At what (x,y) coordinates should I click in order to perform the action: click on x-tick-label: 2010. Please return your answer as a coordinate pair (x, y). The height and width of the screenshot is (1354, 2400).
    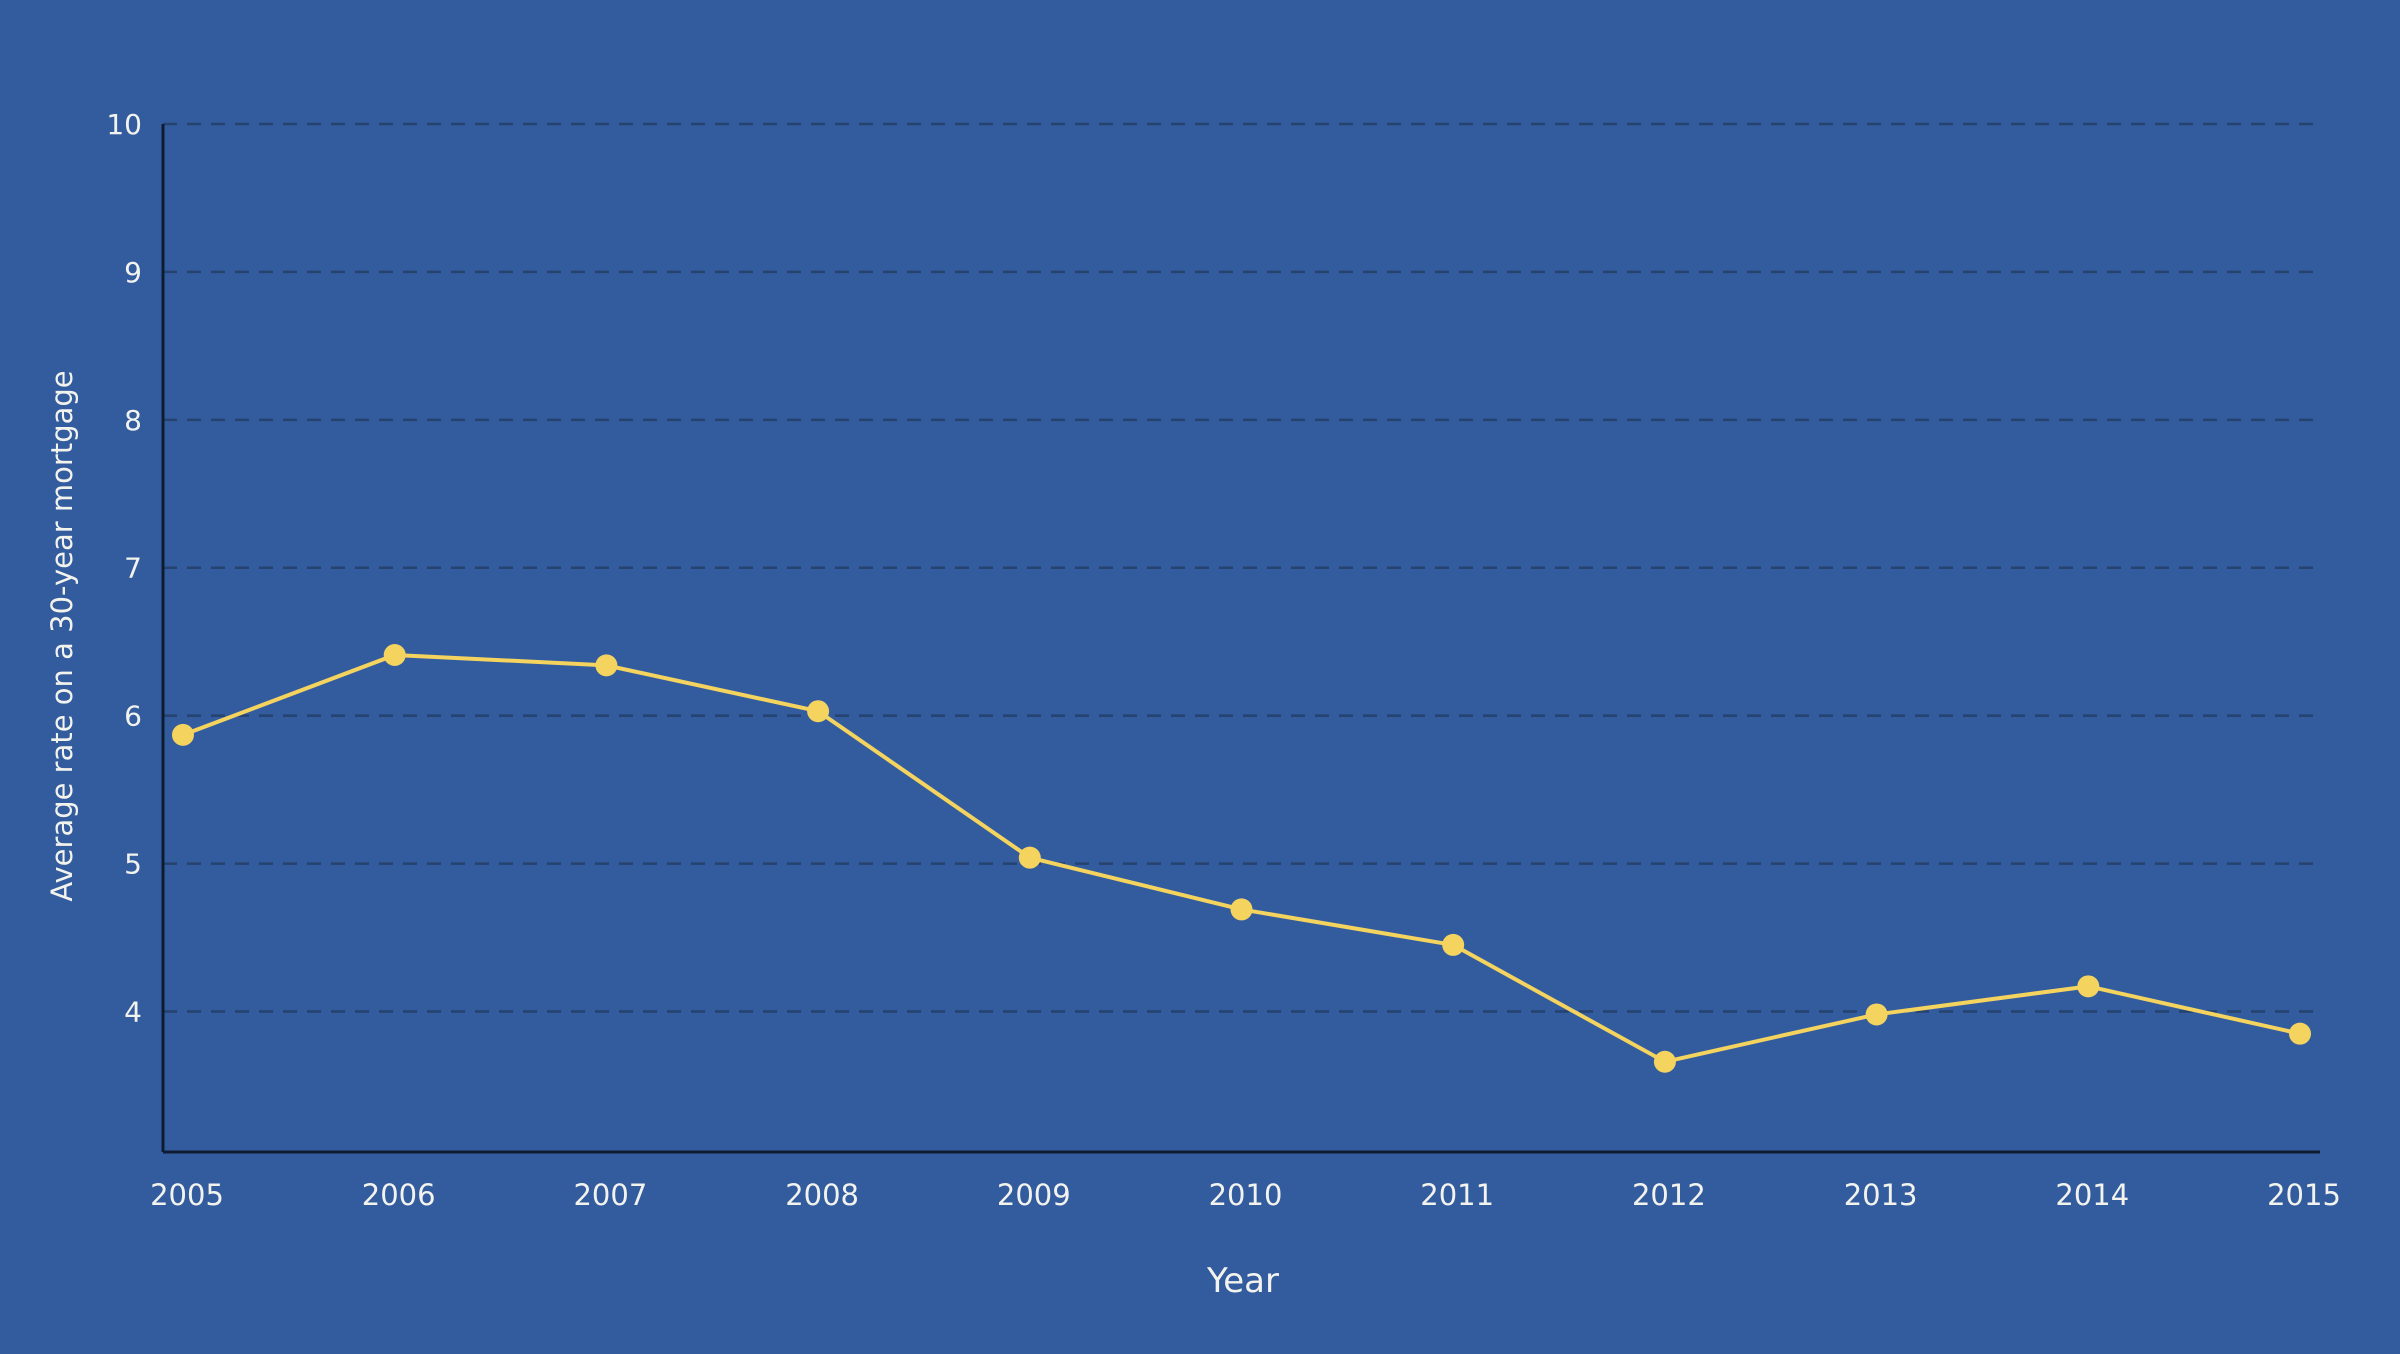
    Looking at the image, I should click on (1246, 1195).